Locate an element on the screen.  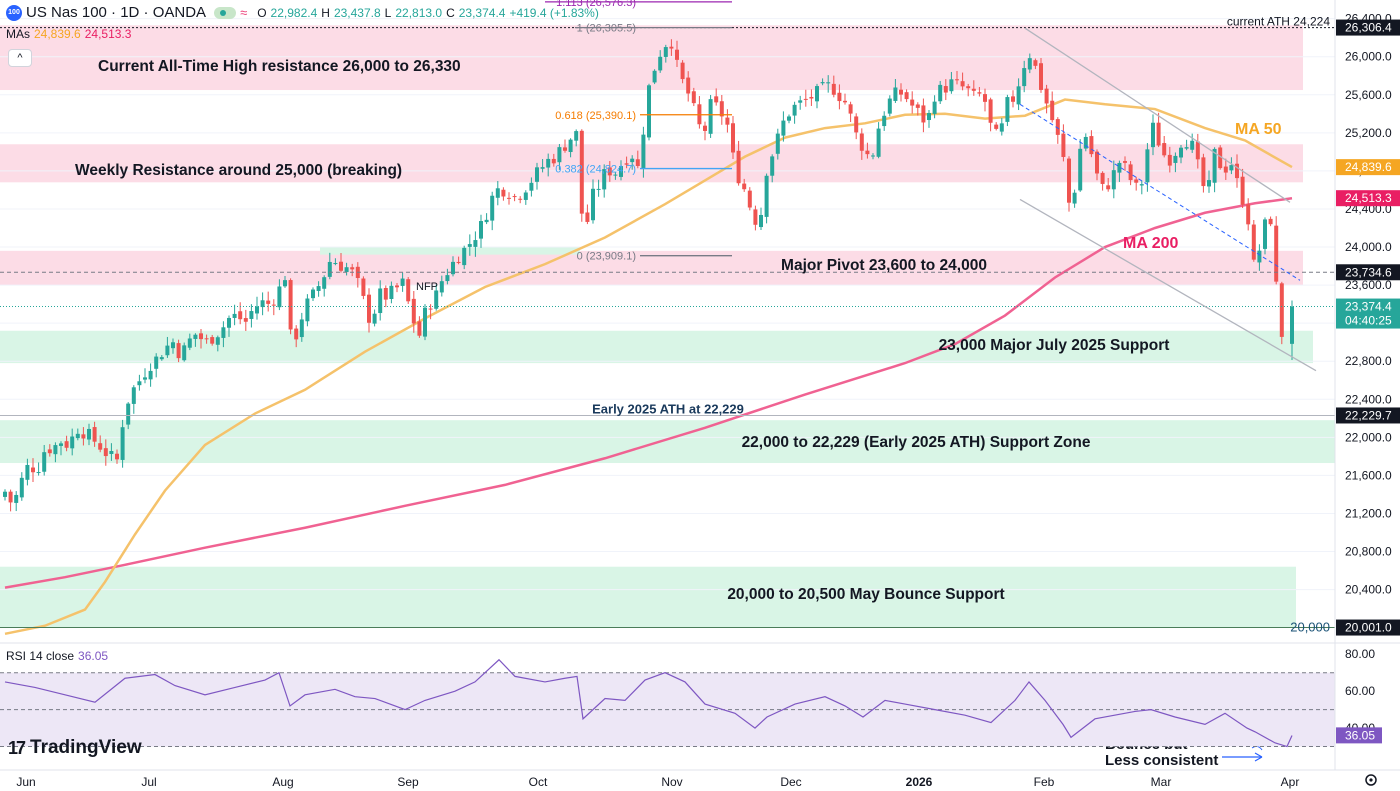
price-tick-2: 25,600.0 is located at coordinates (1368, 95).